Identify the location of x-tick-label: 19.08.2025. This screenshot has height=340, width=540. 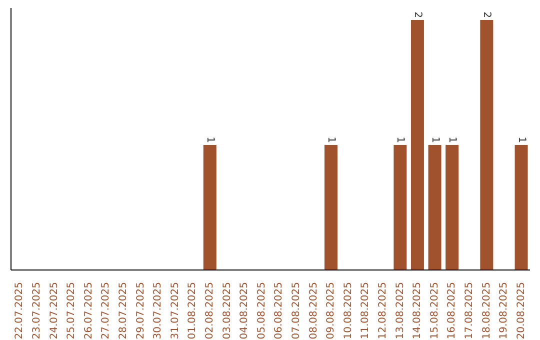
(504, 311).